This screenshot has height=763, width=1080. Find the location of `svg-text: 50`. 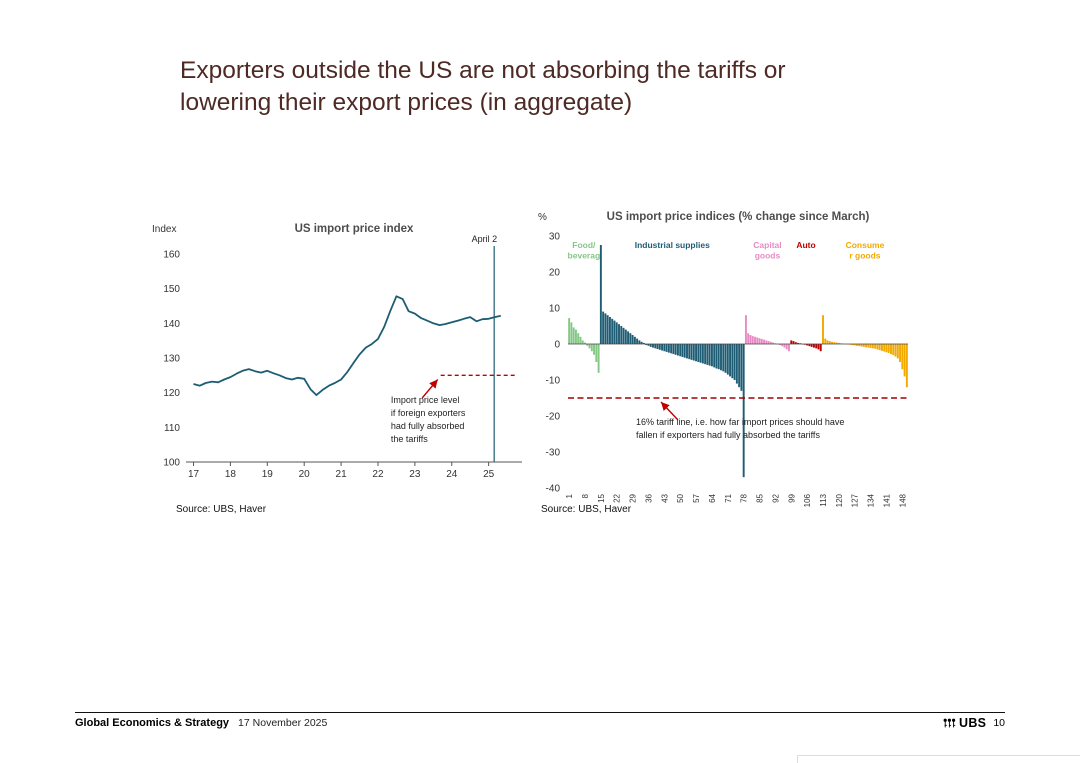

svg-text: 50 is located at coordinates (680, 497).